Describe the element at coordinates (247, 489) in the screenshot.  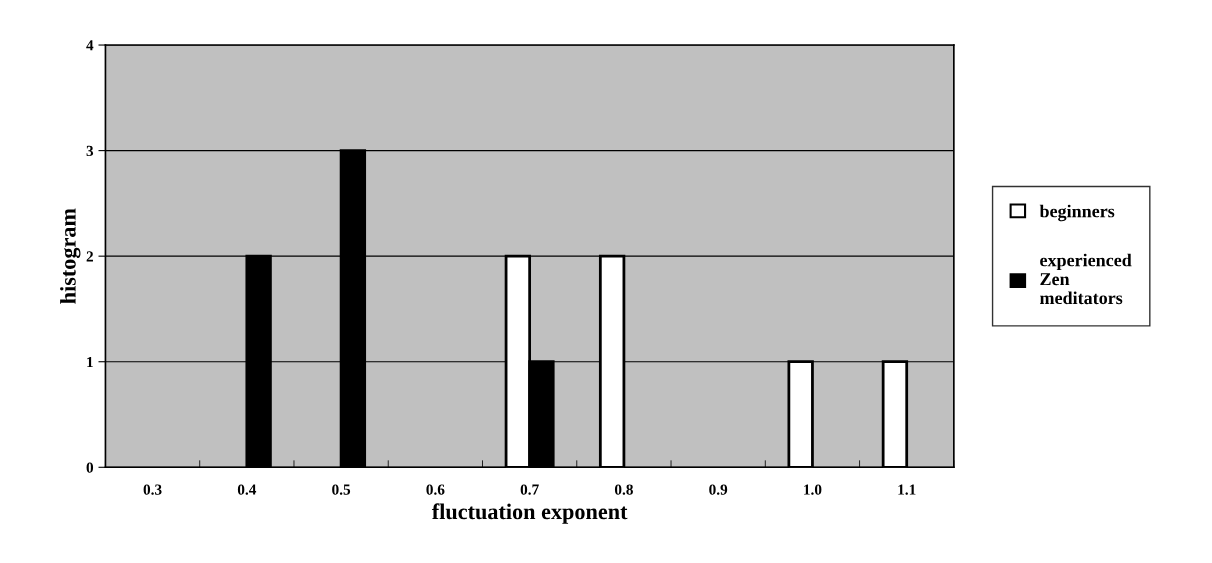
I see `x-tick-label: 0.4` at that location.